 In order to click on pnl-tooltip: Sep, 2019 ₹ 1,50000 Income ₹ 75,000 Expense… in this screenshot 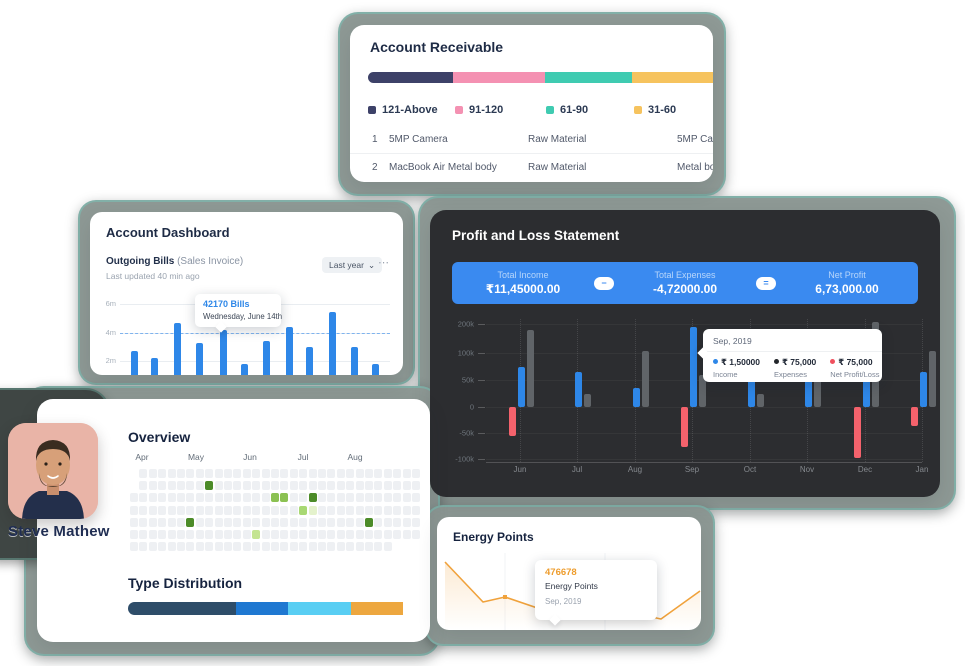, I will do `click(789, 355)`.